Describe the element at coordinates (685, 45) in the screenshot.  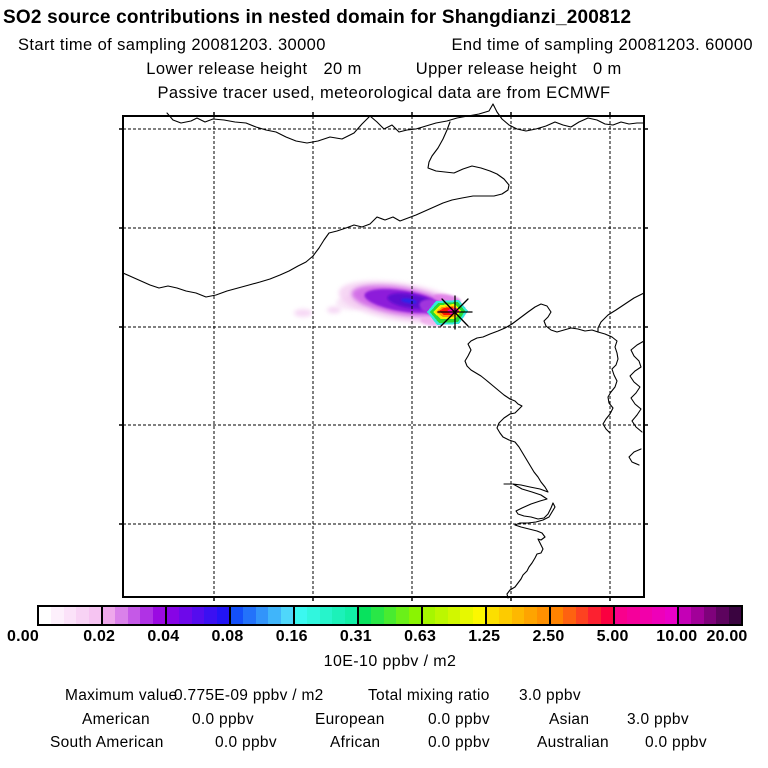
I see `end-time-value: 20081203. 60000` at that location.